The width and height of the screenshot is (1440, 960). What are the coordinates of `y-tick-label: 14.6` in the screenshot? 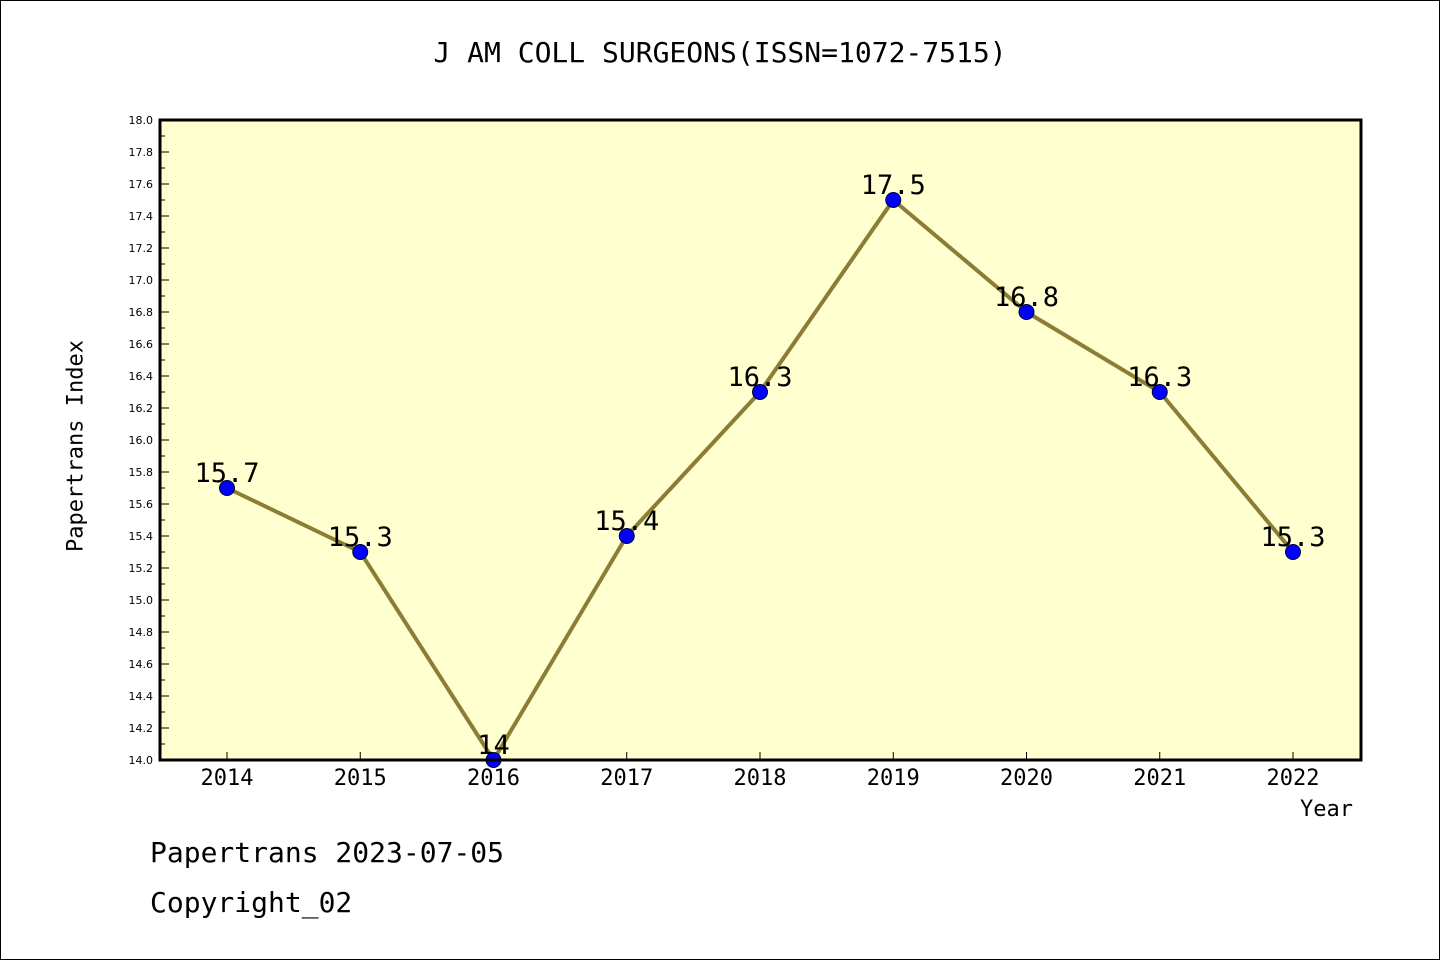 It's located at (141, 664).